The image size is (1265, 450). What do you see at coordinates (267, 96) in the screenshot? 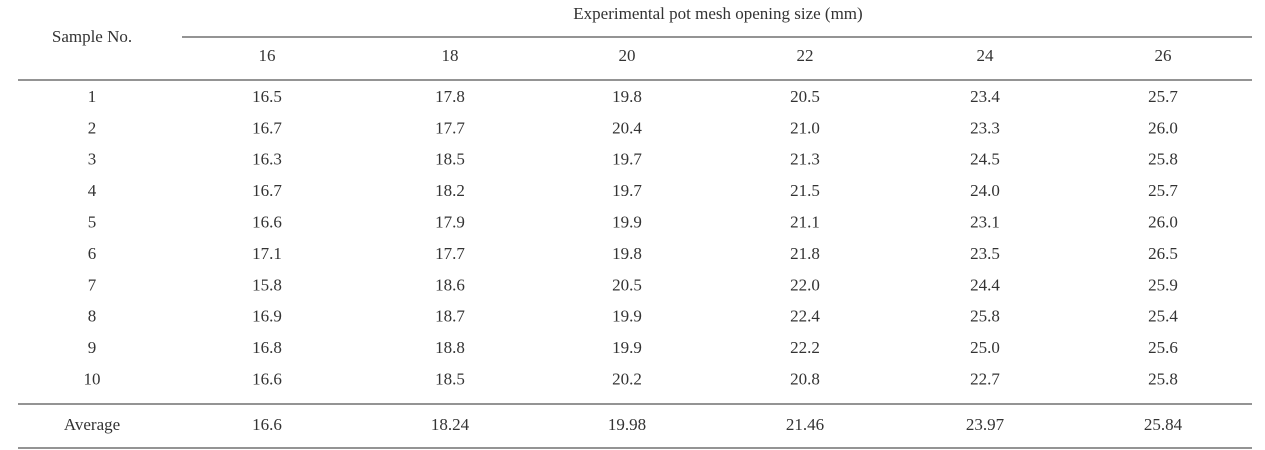
I see `cell: 16.5` at bounding box center [267, 96].